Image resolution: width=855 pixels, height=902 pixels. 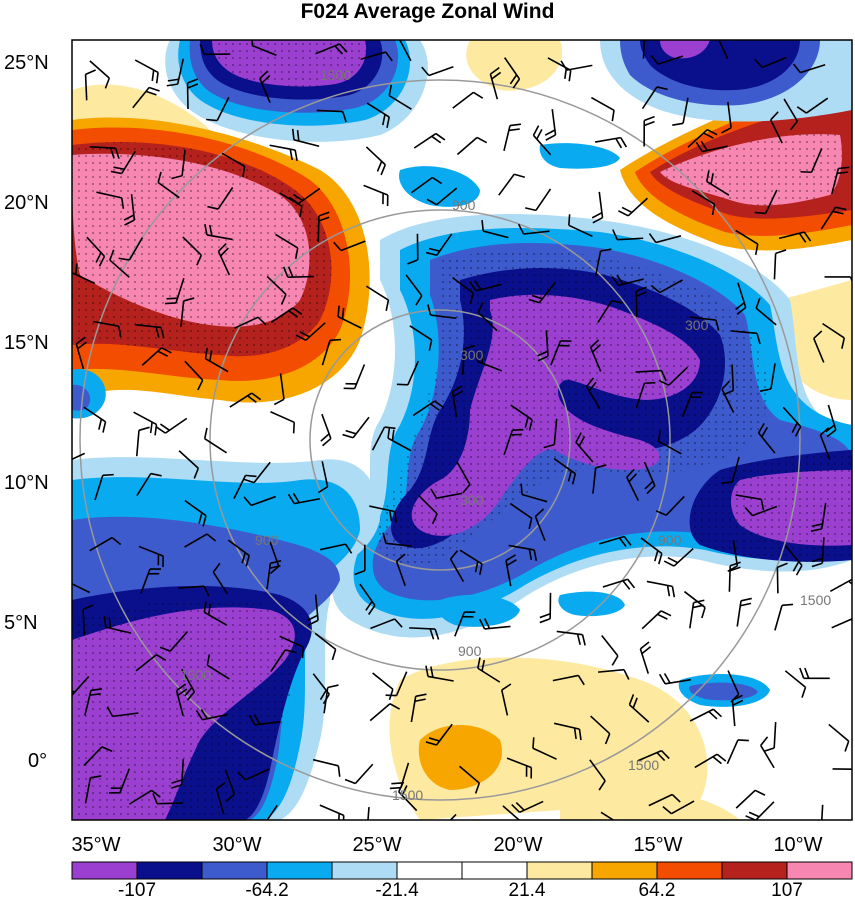 I want to click on colorbar-tick-label: -64.2, so click(x=266, y=891).